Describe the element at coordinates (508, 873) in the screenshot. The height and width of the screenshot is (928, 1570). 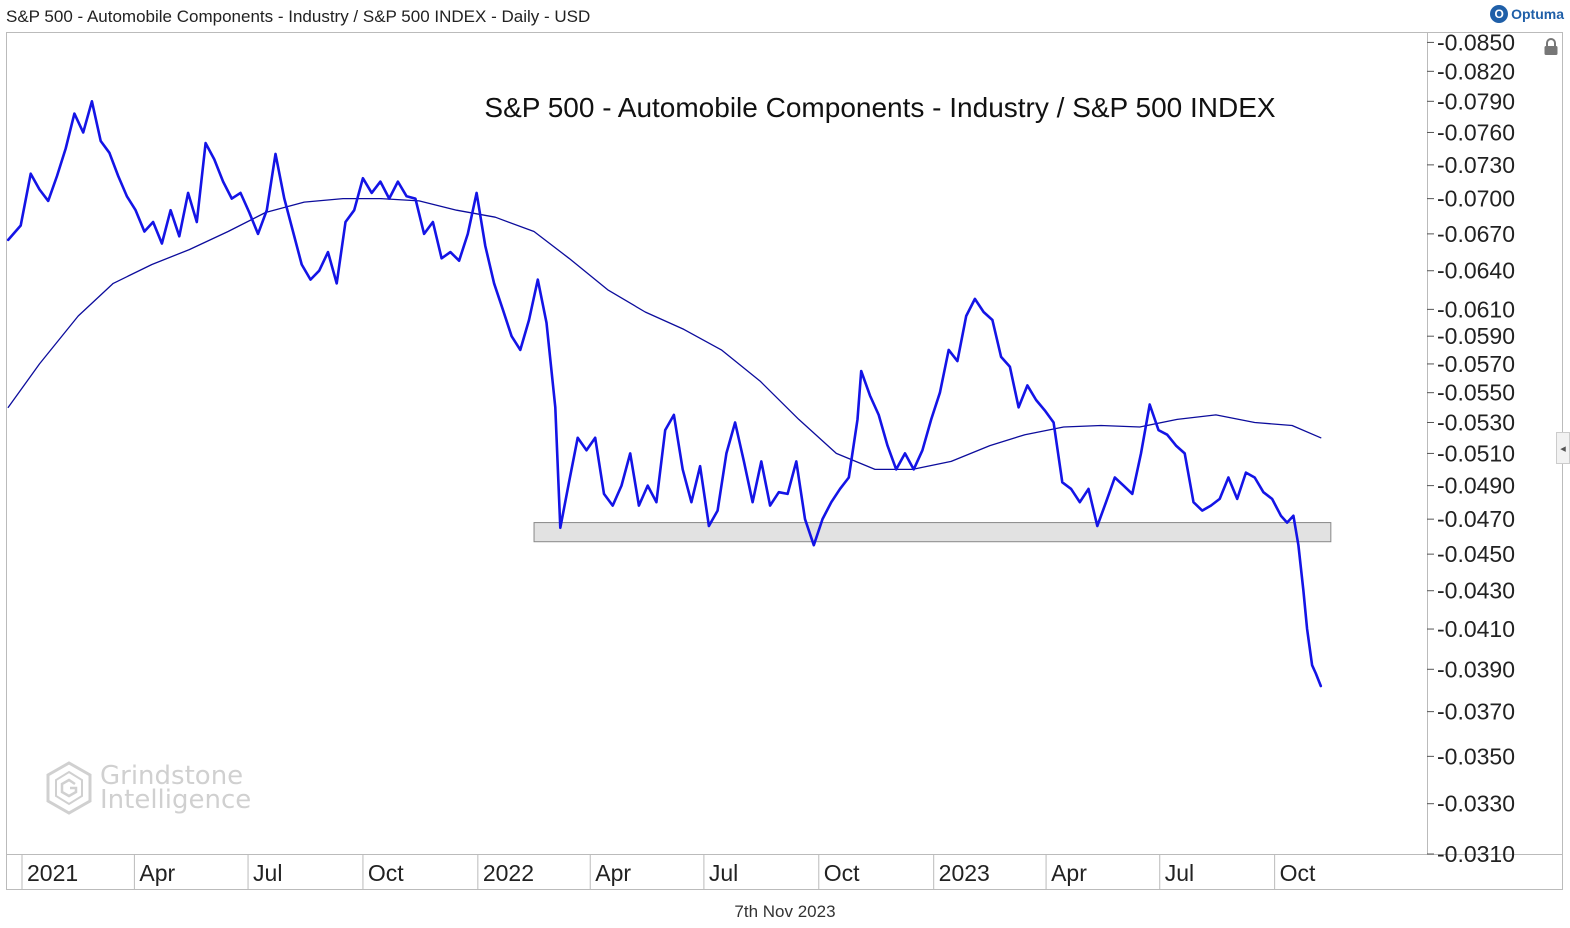
I see `x-tick-label: 2022` at that location.